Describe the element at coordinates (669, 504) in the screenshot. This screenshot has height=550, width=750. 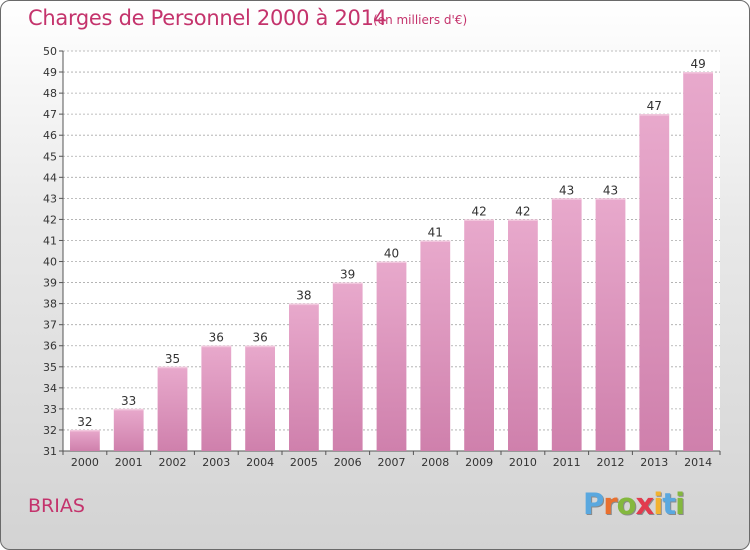
I see `logo-letter: t` at that location.